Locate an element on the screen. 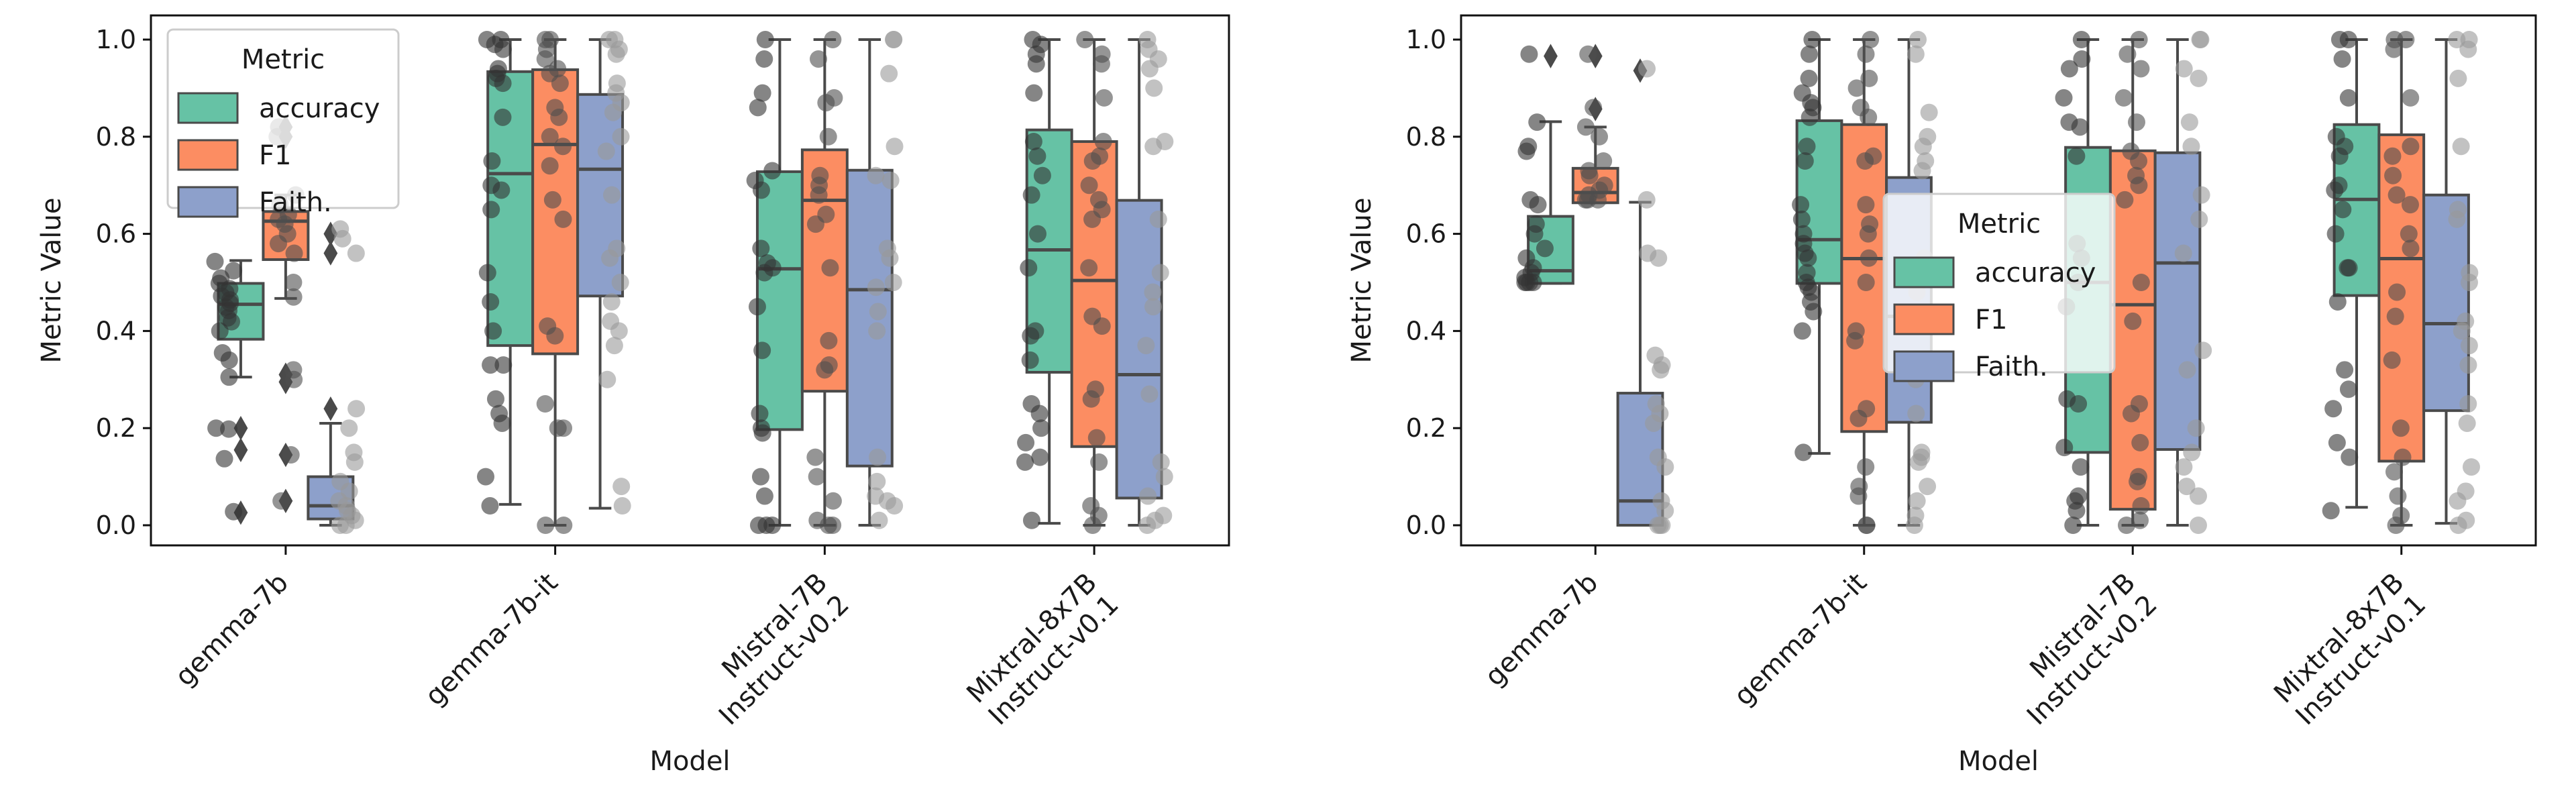  legend-swatch is located at coordinates (208, 108).